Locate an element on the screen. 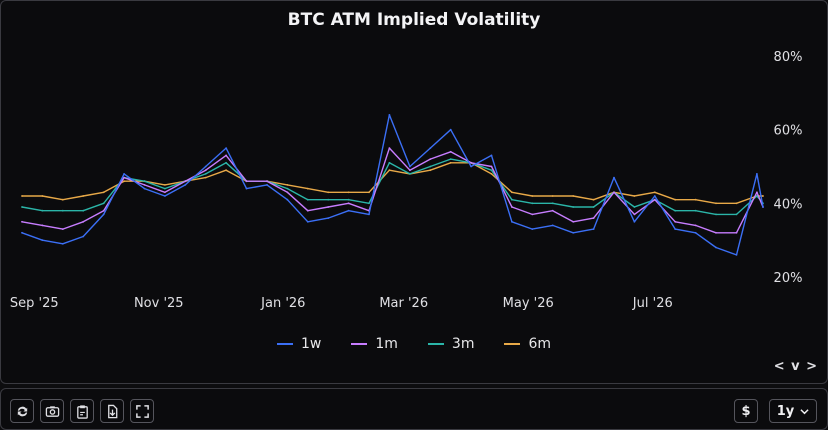 The image size is (828, 430). copy-button is located at coordinates (82, 411).